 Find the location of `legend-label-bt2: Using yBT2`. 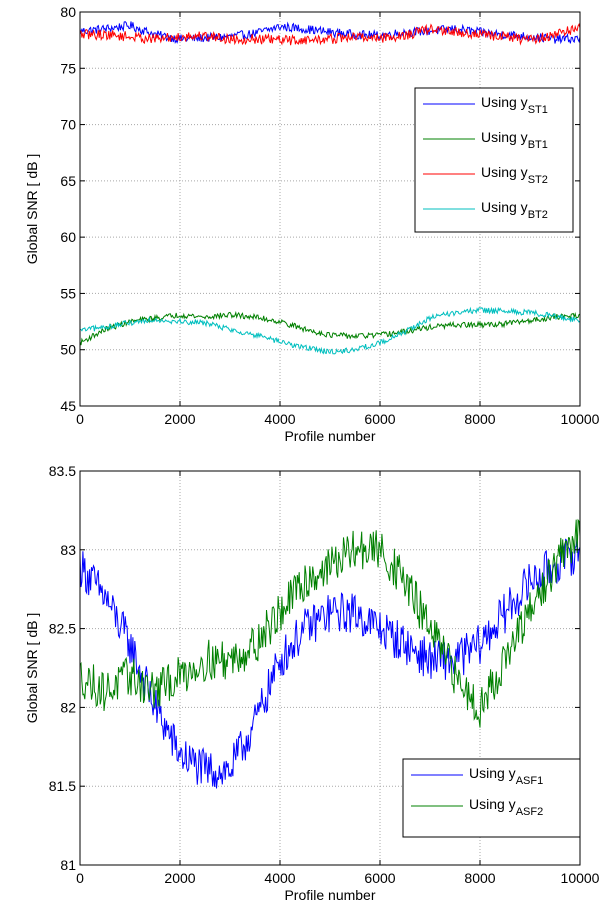

legend-label-bt2: Using yBT2 is located at coordinates (514, 210).